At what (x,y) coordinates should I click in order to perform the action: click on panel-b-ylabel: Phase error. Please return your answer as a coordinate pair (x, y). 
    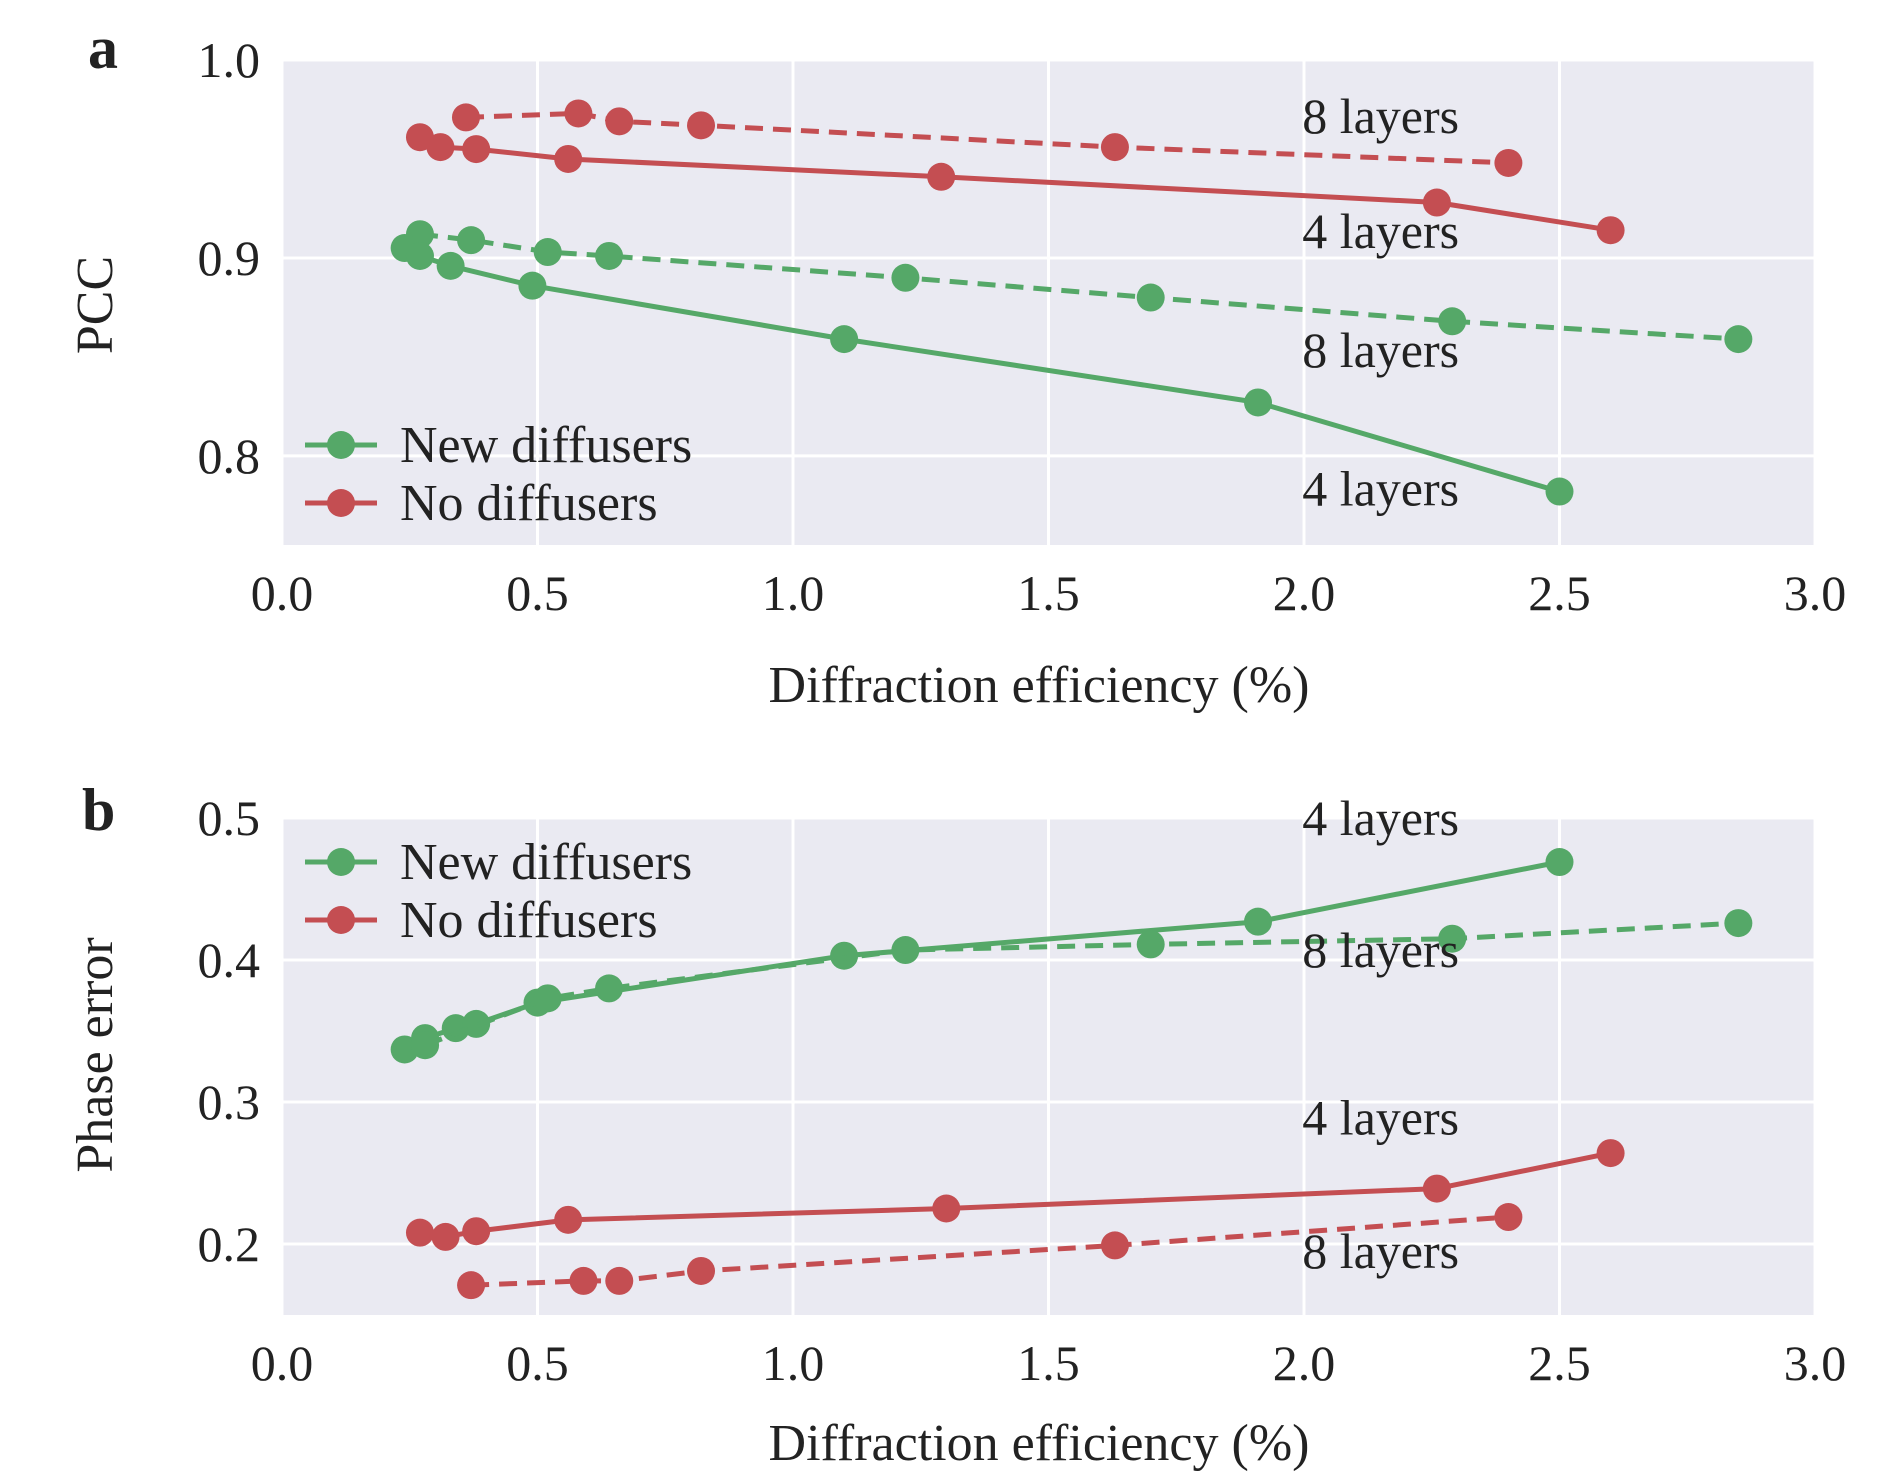
    Looking at the image, I should click on (95, 1054).